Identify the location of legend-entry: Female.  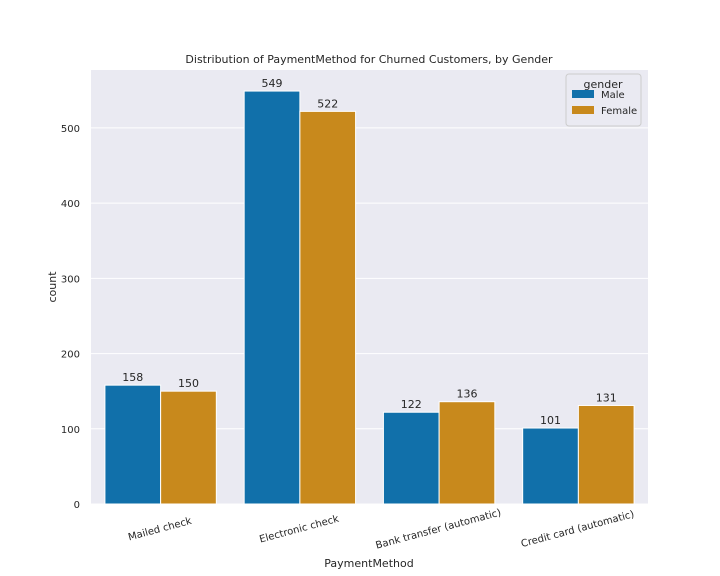
(619, 111).